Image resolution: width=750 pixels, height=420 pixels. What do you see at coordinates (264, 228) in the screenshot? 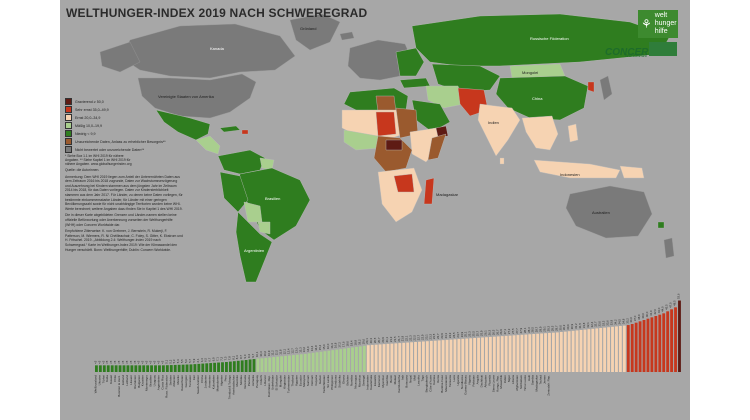
I see `map-region-paraguay` at bounding box center [264, 228].